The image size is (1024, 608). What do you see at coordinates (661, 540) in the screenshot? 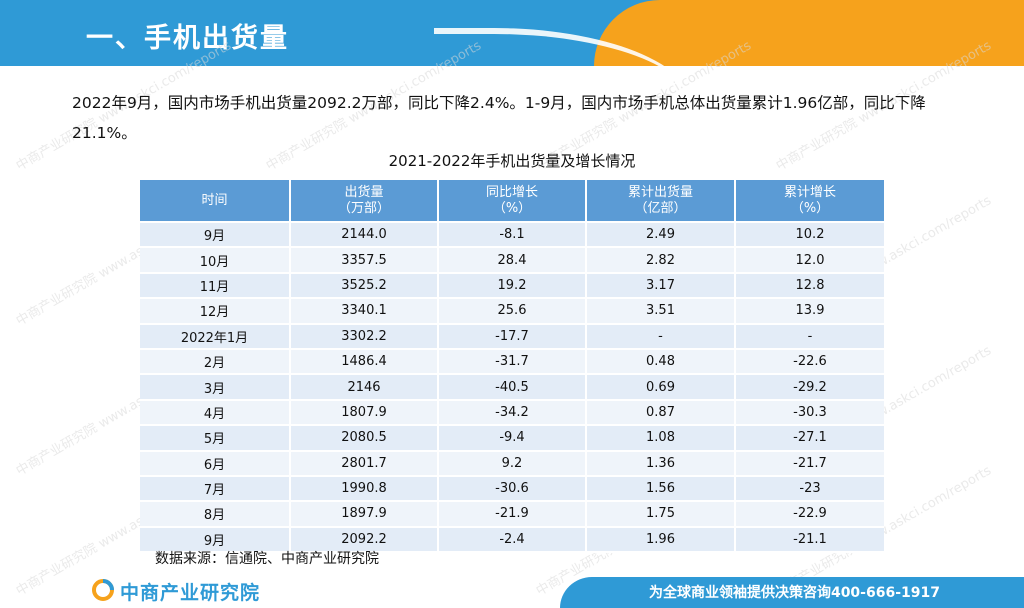
I see `table-cell: 1.96` at bounding box center [661, 540].